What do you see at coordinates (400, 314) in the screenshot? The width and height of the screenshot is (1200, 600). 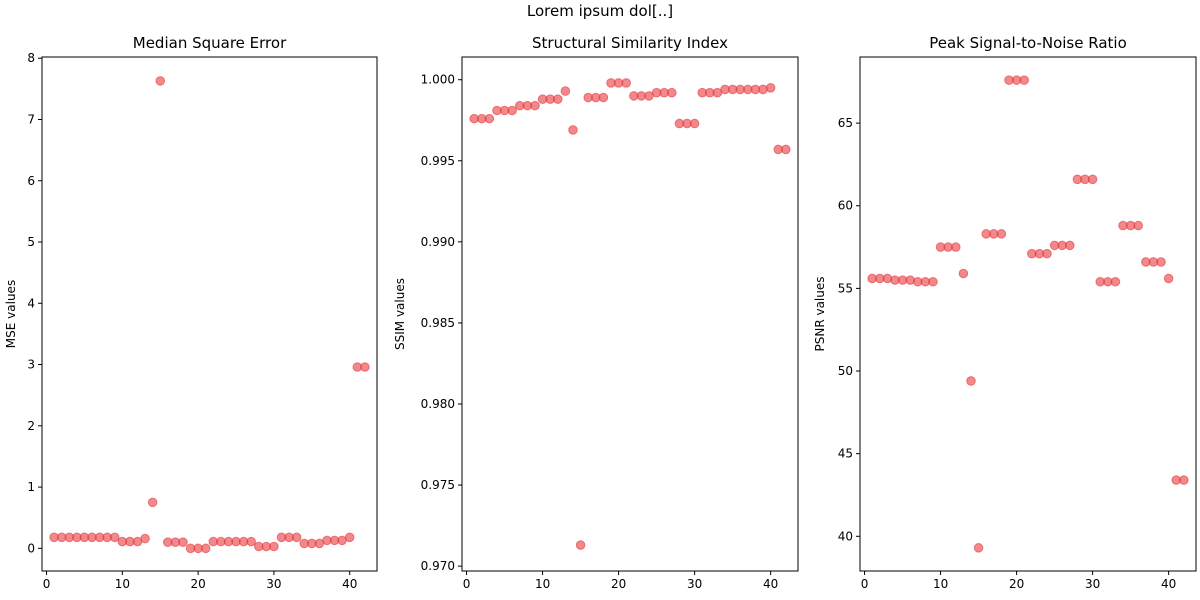 I see `y-axis-label: SSIM values` at bounding box center [400, 314].